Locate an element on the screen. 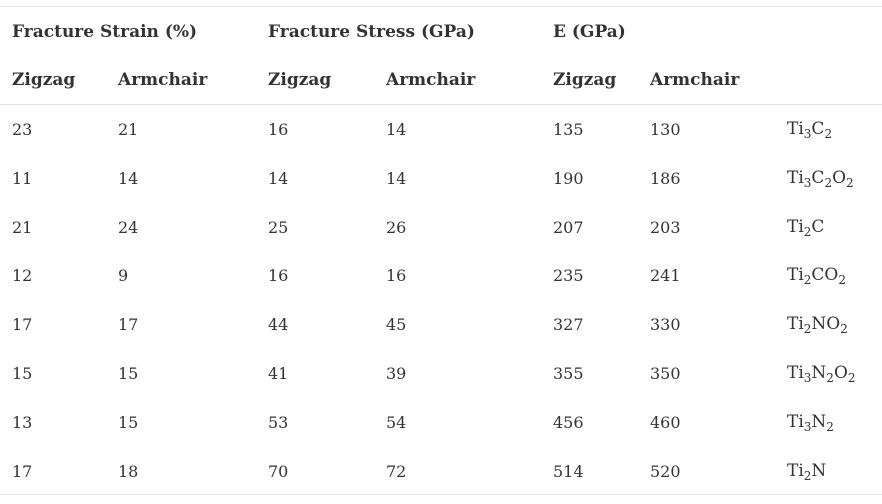  cell-e-armchair: 186 is located at coordinates (665, 178).